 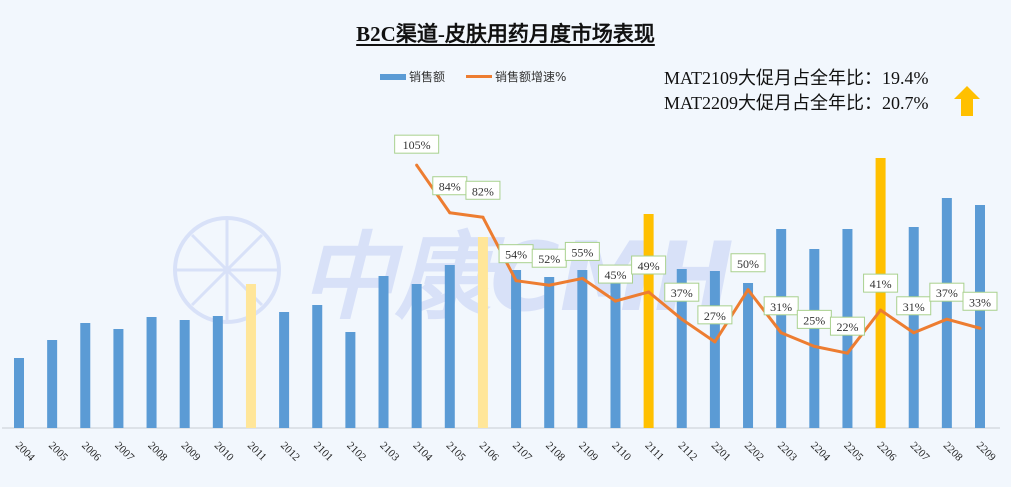 I want to click on data-label-2203: 31%, so click(x=781, y=307).